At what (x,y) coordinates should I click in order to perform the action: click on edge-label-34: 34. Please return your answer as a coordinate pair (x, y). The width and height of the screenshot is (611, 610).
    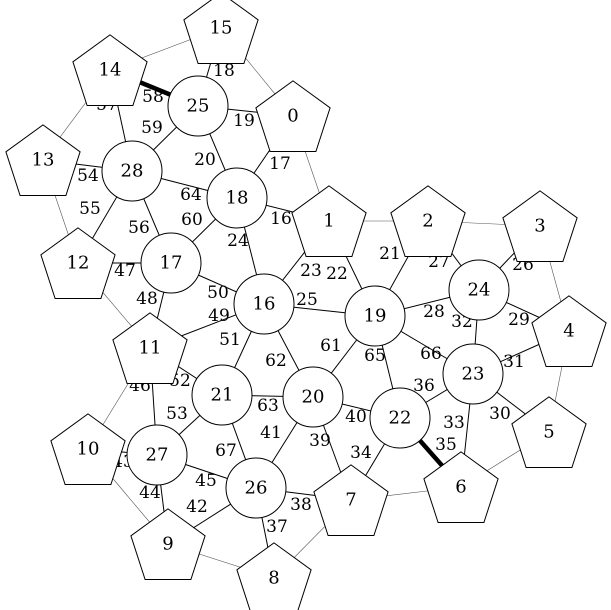
    Looking at the image, I should click on (361, 453).